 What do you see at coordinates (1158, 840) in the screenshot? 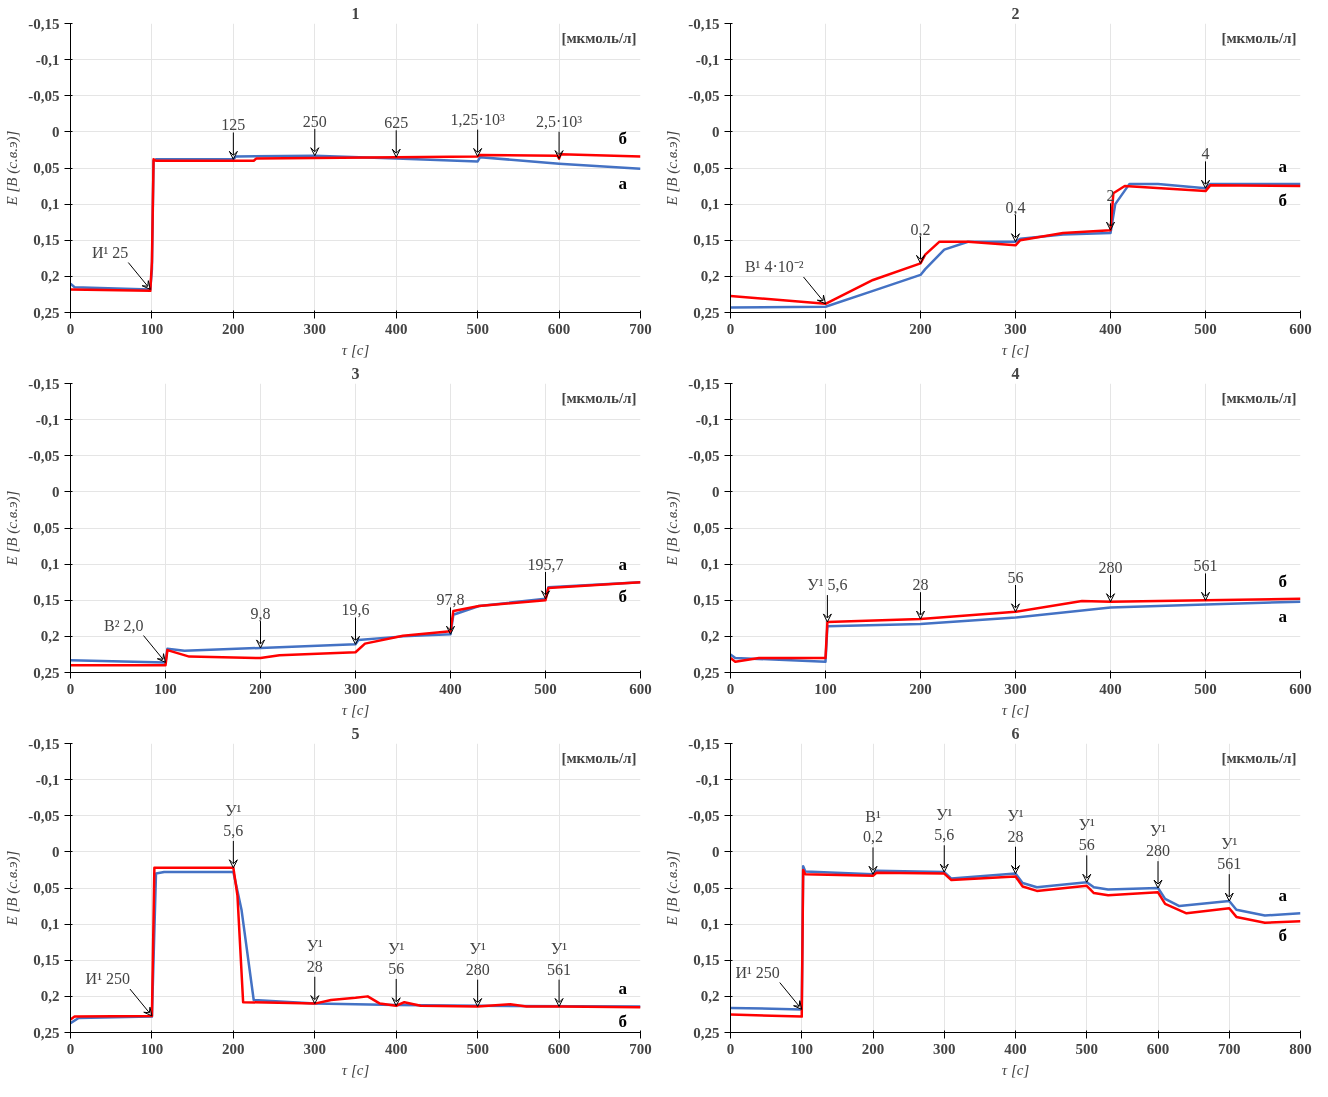
I see `annotation: У¹ 280` at bounding box center [1158, 840].